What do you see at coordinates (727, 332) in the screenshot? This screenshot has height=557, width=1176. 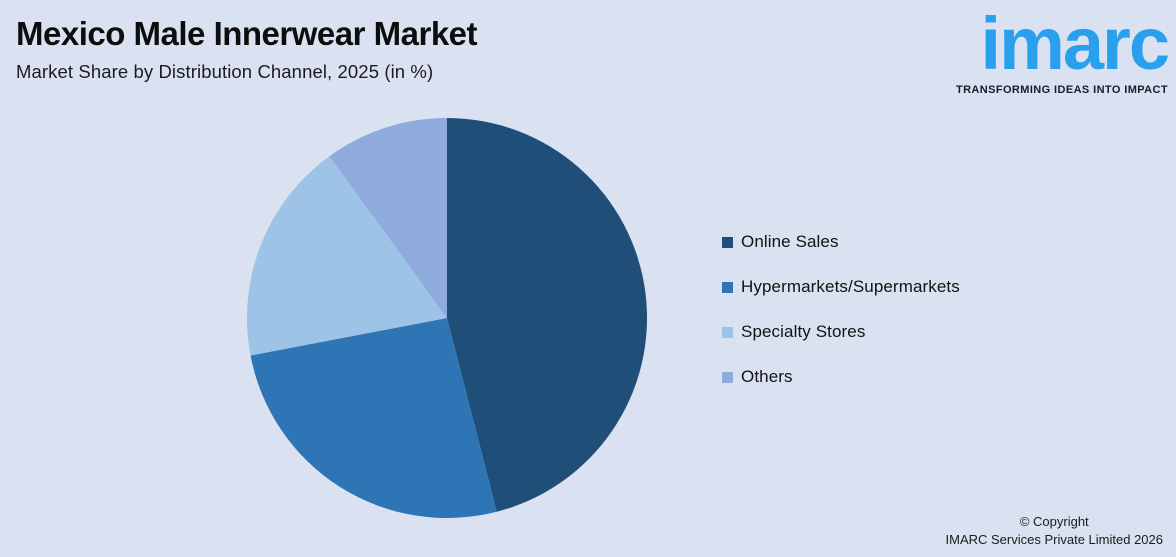 I see `legend-swatch-specialty-stores` at bounding box center [727, 332].